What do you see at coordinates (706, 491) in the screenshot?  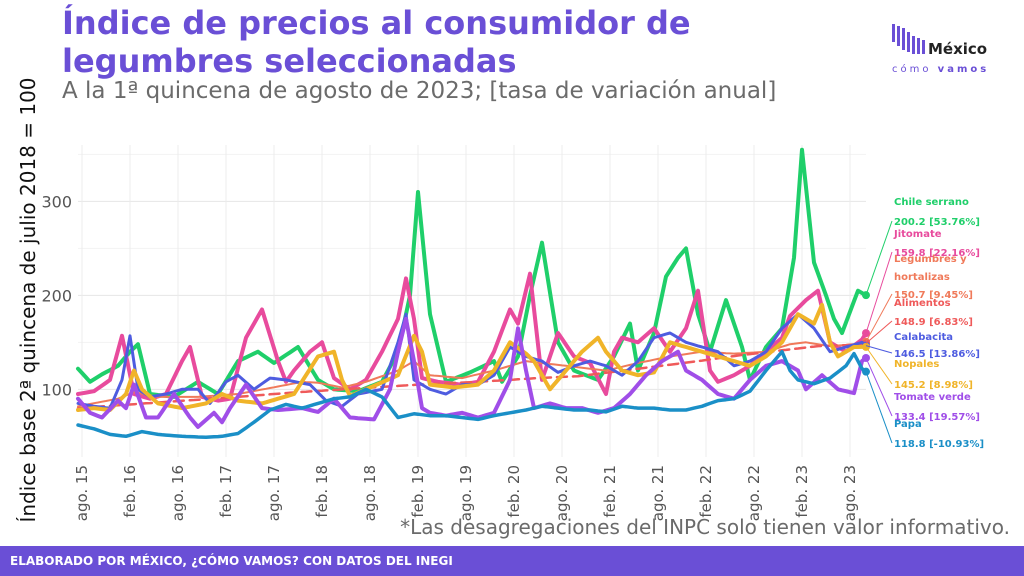 I see `x-tick-label: feb. 22` at bounding box center [706, 491].